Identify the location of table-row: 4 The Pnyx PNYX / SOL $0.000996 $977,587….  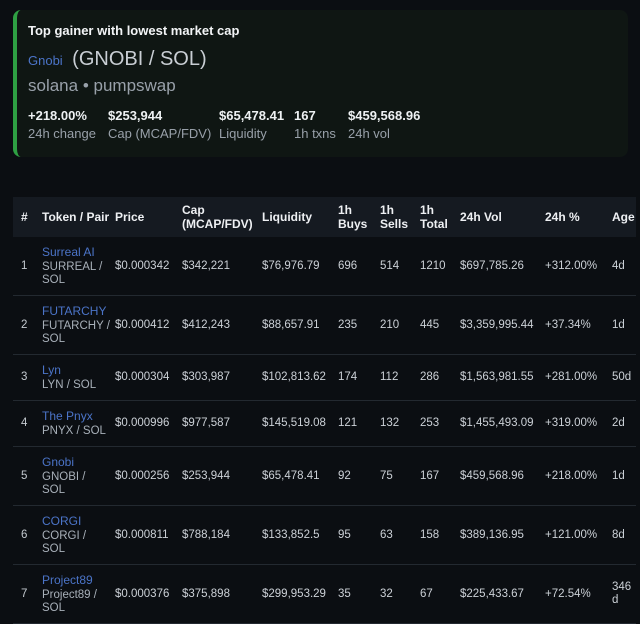
(324, 424).